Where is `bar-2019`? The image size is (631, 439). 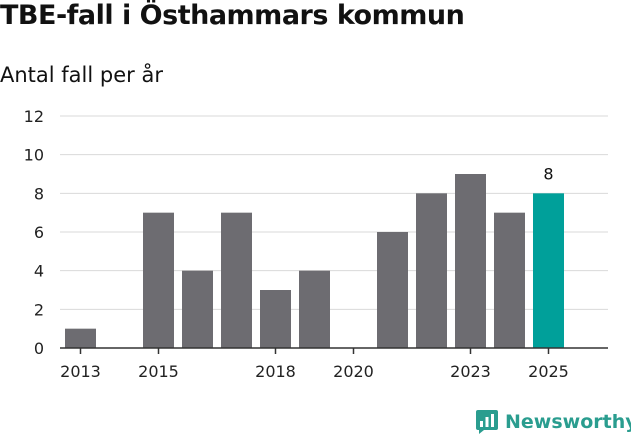
bar-2019 is located at coordinates (314, 309).